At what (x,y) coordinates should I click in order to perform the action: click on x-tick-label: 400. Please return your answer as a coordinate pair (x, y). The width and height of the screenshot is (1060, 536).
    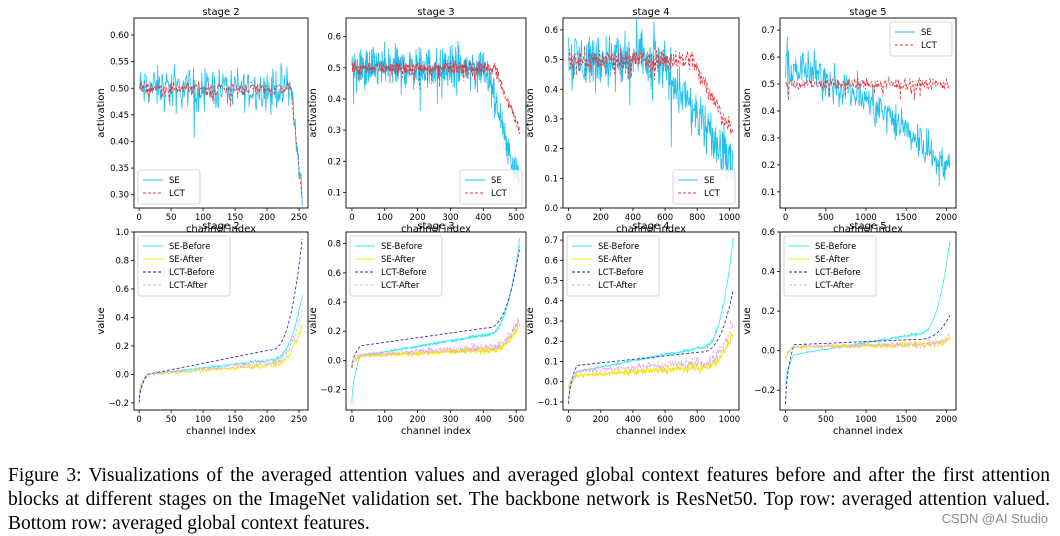
    Looking at the image, I should click on (633, 420).